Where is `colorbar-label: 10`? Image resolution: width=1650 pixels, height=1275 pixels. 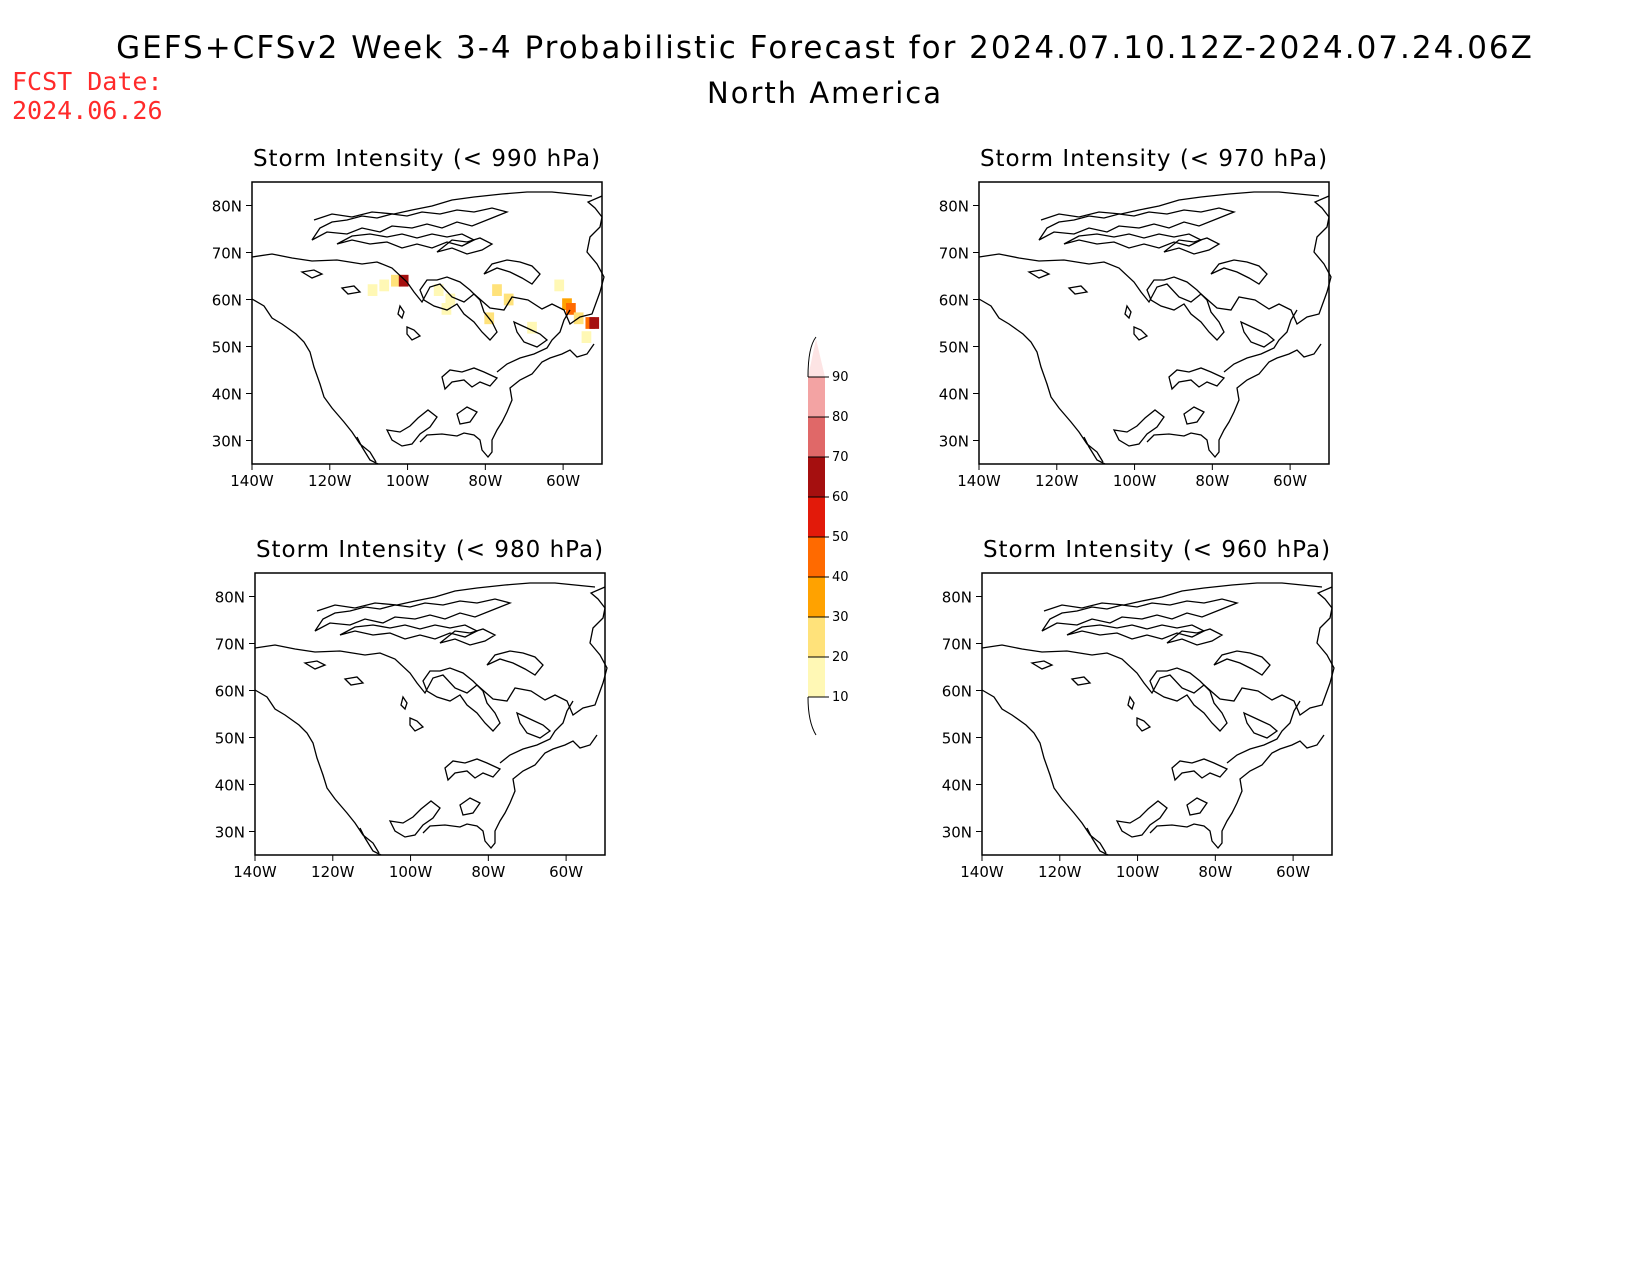
colorbar-label: 10 is located at coordinates (840, 697).